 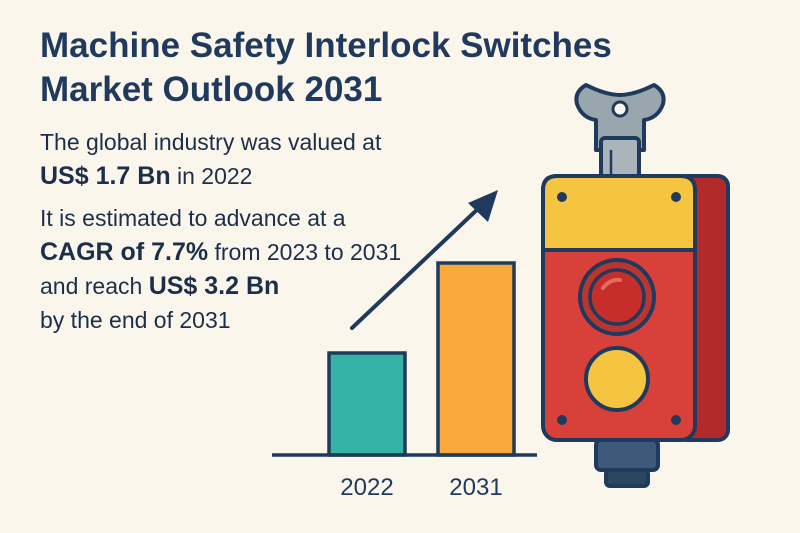 What do you see at coordinates (305, 252) in the screenshot?
I see `cagr-period: from 2023 to 2031` at bounding box center [305, 252].